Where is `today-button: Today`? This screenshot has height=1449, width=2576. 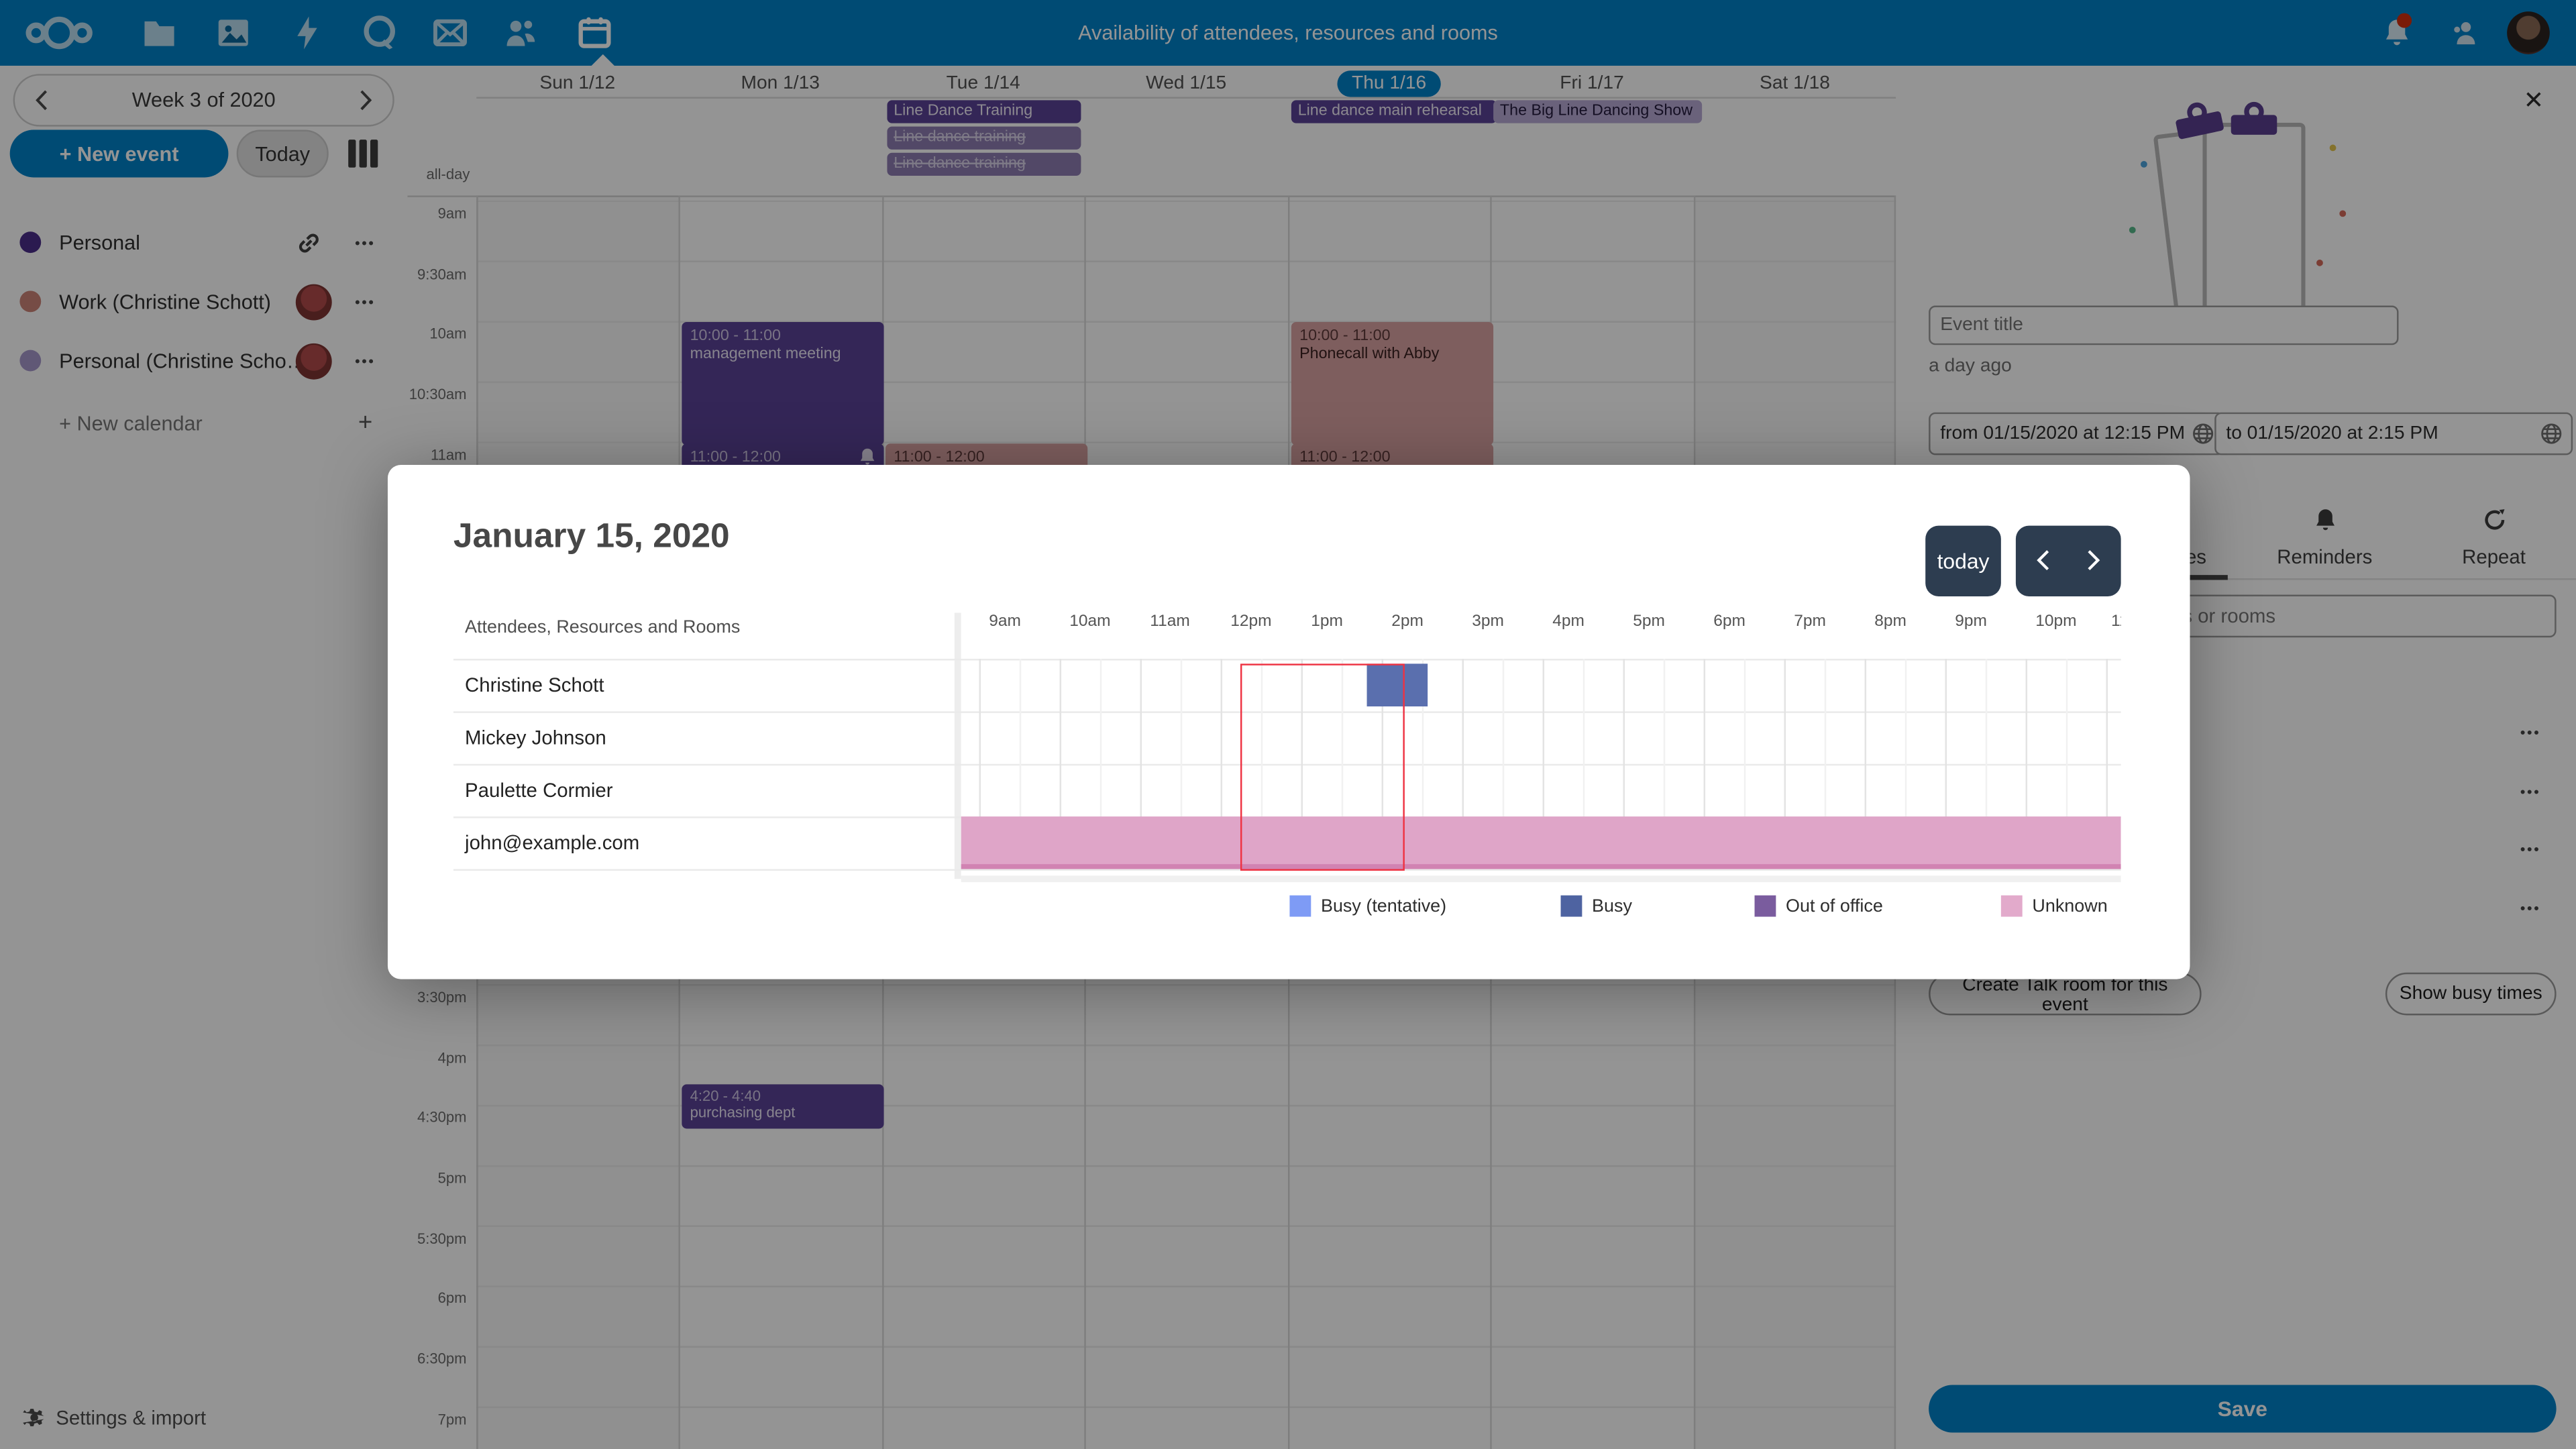
today-button: Today is located at coordinates (282, 153).